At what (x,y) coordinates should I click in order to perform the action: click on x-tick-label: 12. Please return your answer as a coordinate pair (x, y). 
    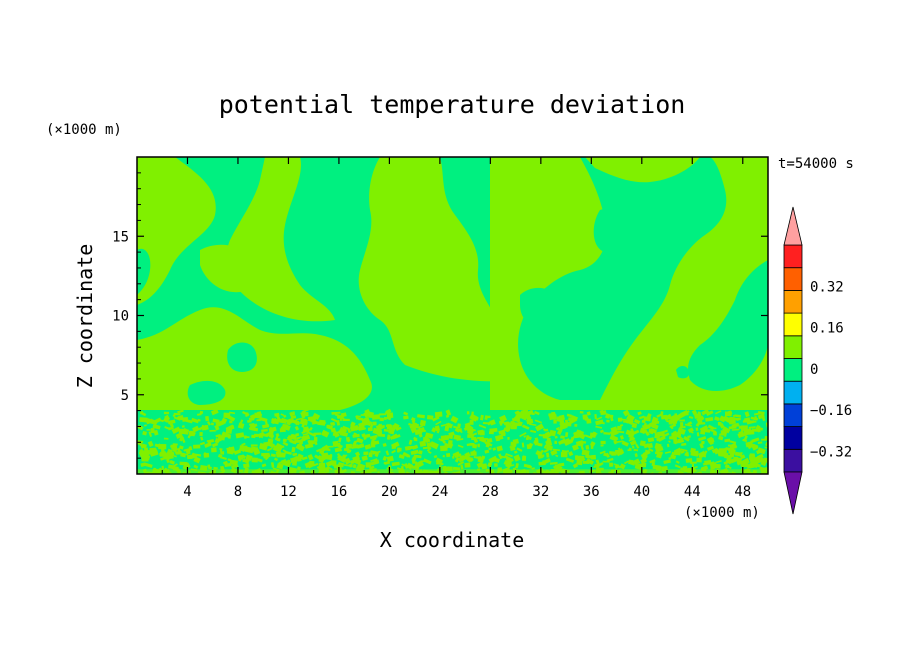
    Looking at the image, I should click on (288, 492).